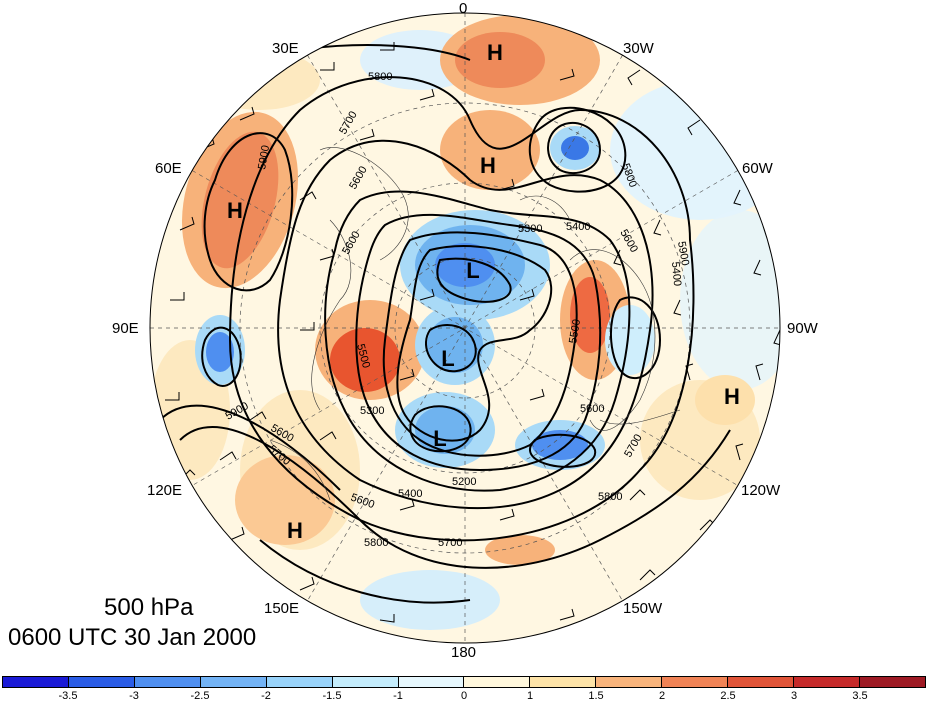  What do you see at coordinates (398, 696) in the screenshot?
I see `color-scale-tick-label: -1` at bounding box center [398, 696].